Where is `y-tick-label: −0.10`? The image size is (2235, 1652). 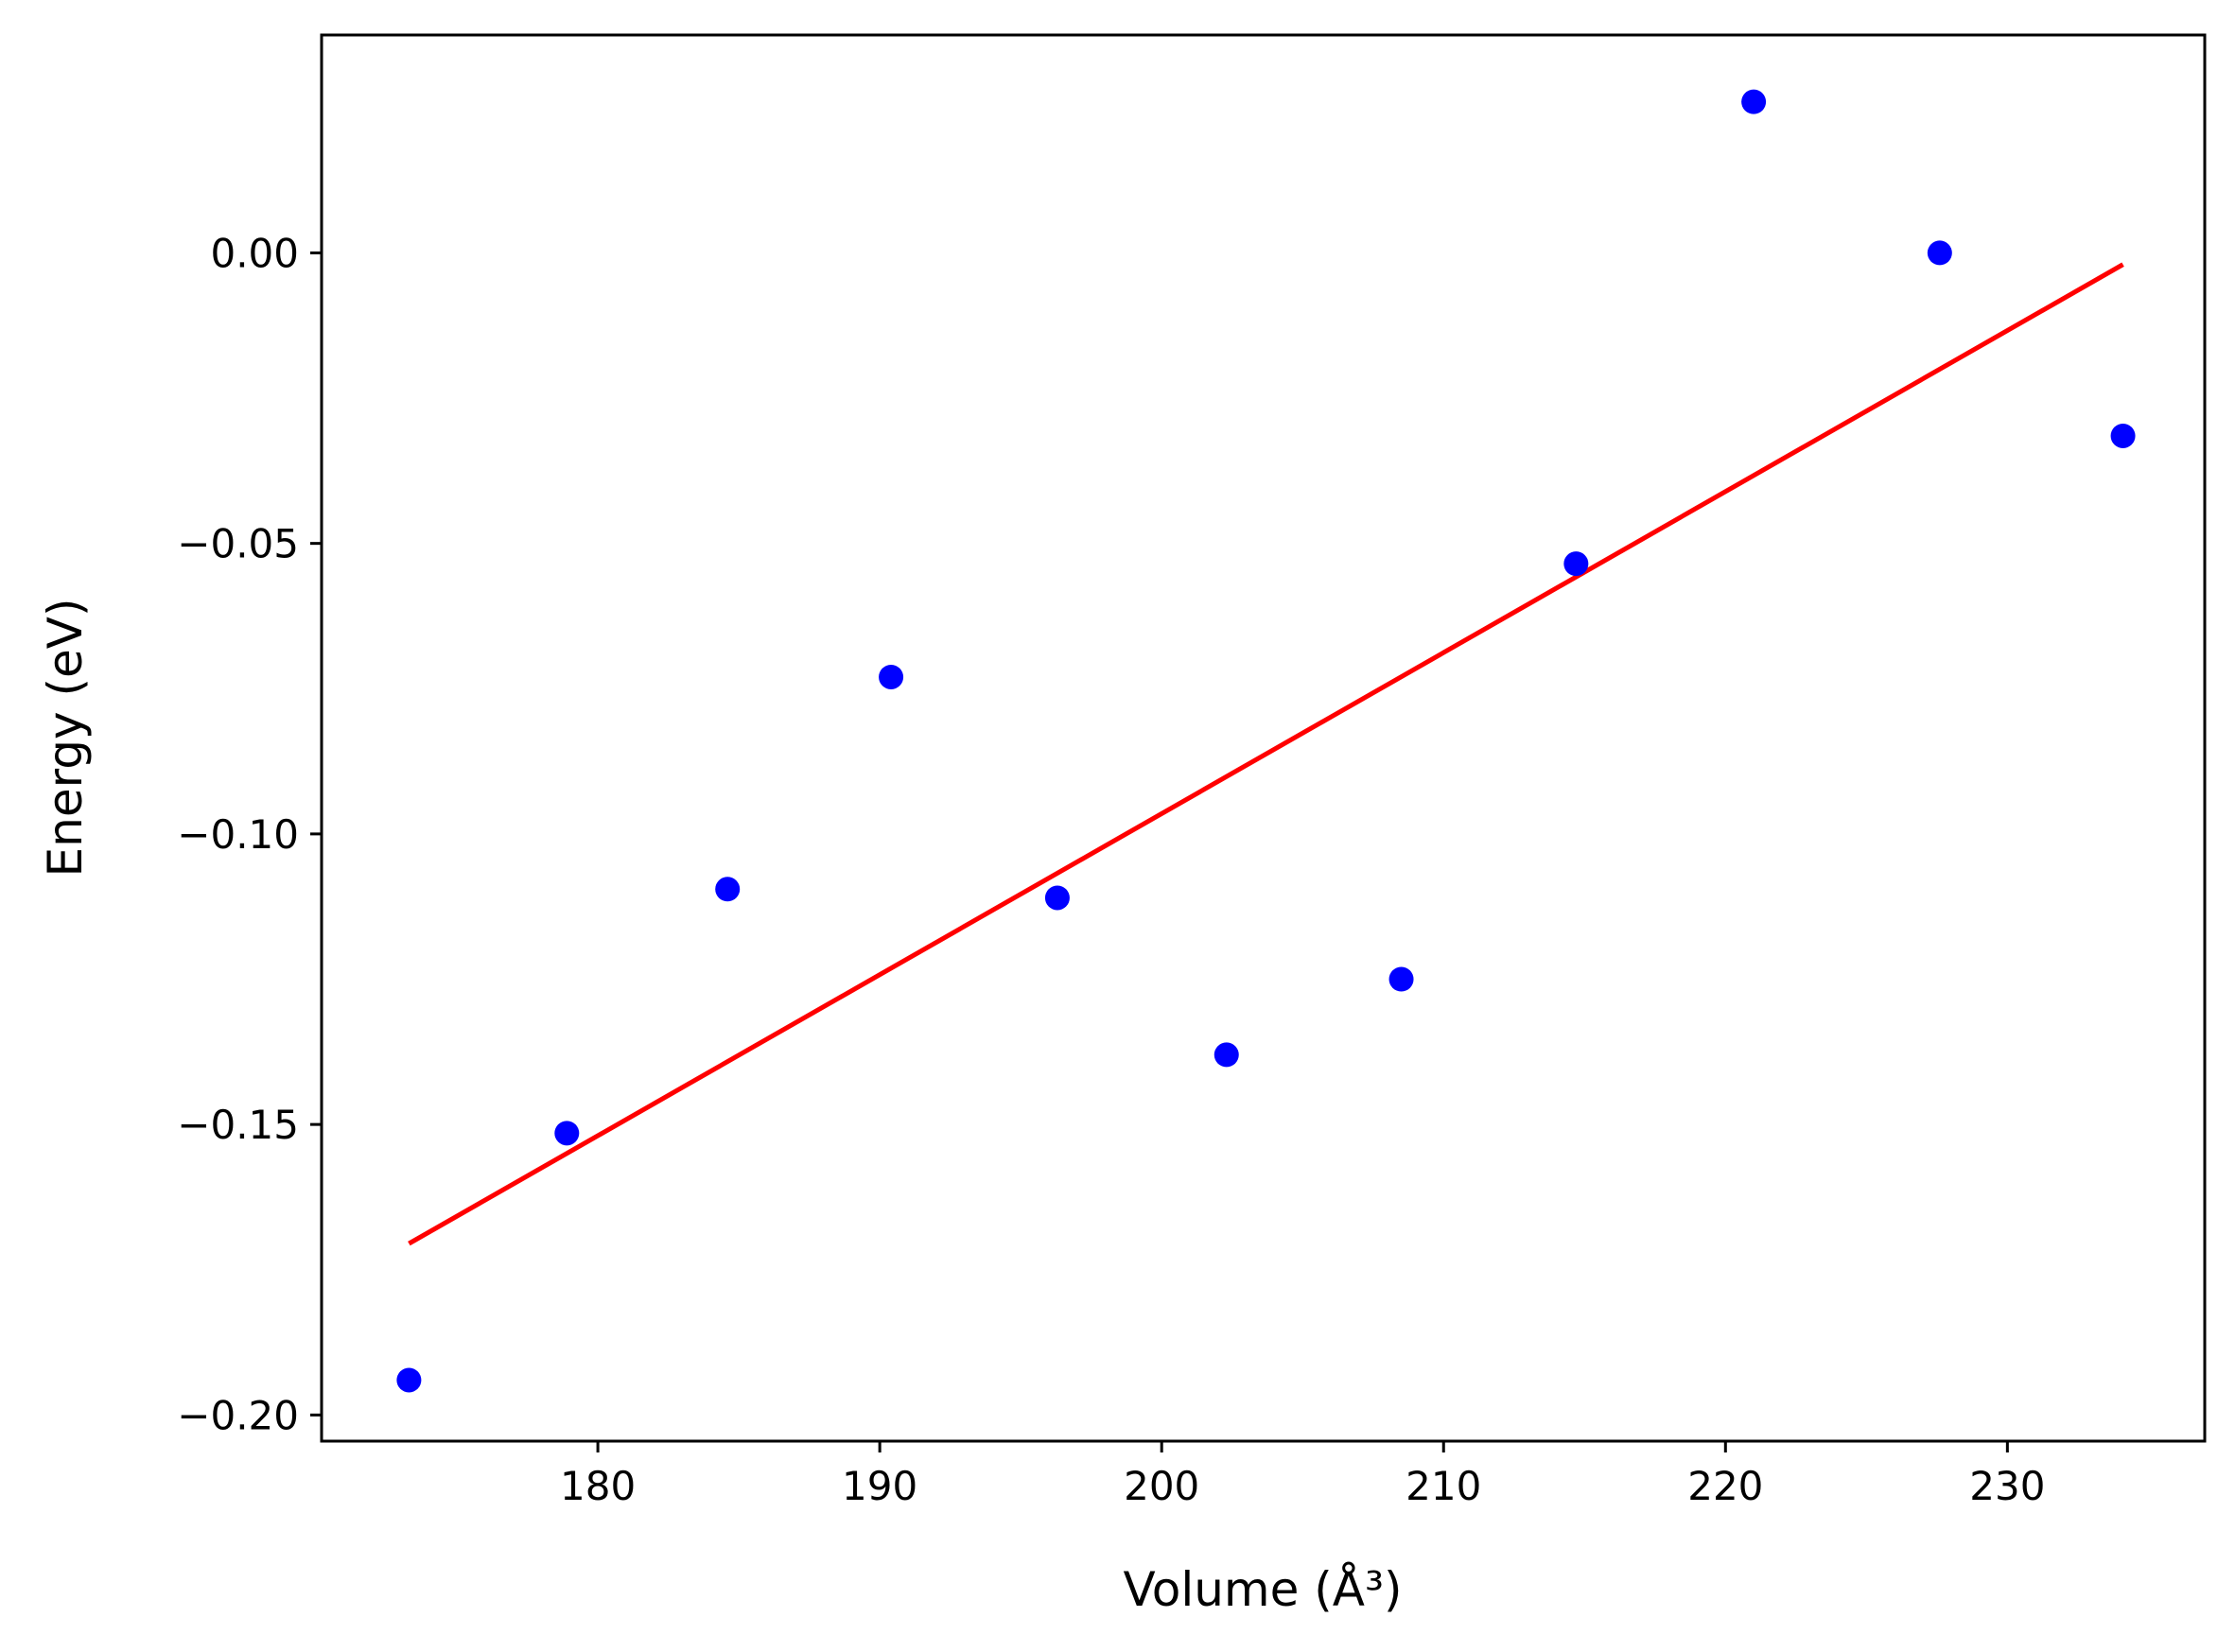
y-tick-label: −0.10 is located at coordinates (238, 835).